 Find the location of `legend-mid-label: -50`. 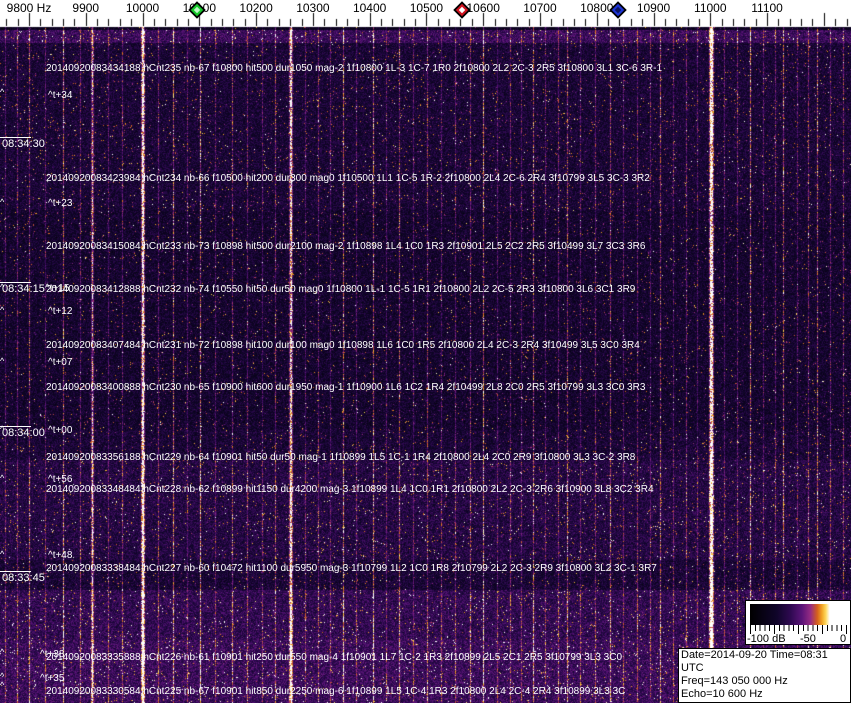

legend-mid-label: -50 is located at coordinates (808, 639).